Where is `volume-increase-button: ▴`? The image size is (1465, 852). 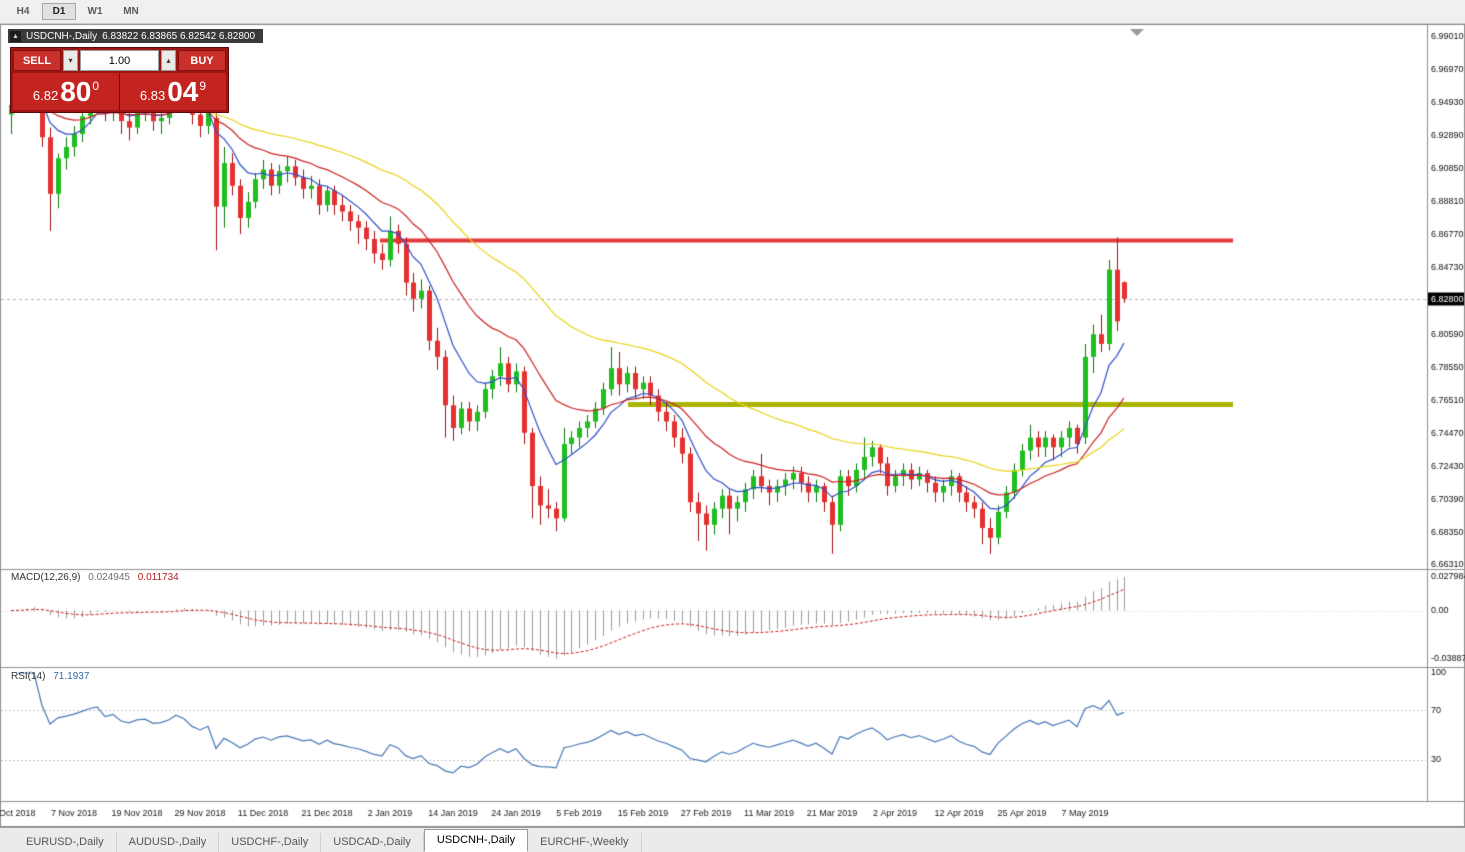 volume-increase-button: ▴ is located at coordinates (168, 60).